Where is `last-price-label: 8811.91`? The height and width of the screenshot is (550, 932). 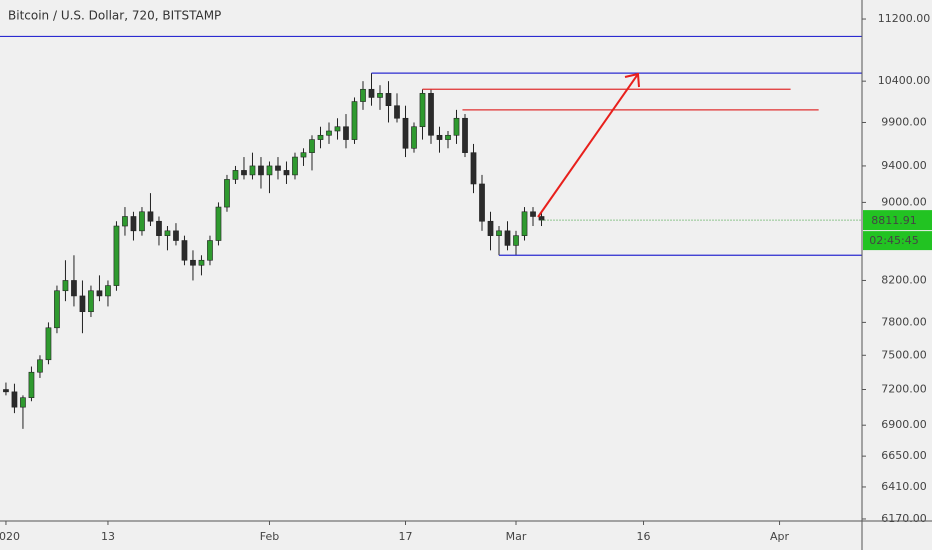
last-price-label: 8811.91 is located at coordinates (894, 220).